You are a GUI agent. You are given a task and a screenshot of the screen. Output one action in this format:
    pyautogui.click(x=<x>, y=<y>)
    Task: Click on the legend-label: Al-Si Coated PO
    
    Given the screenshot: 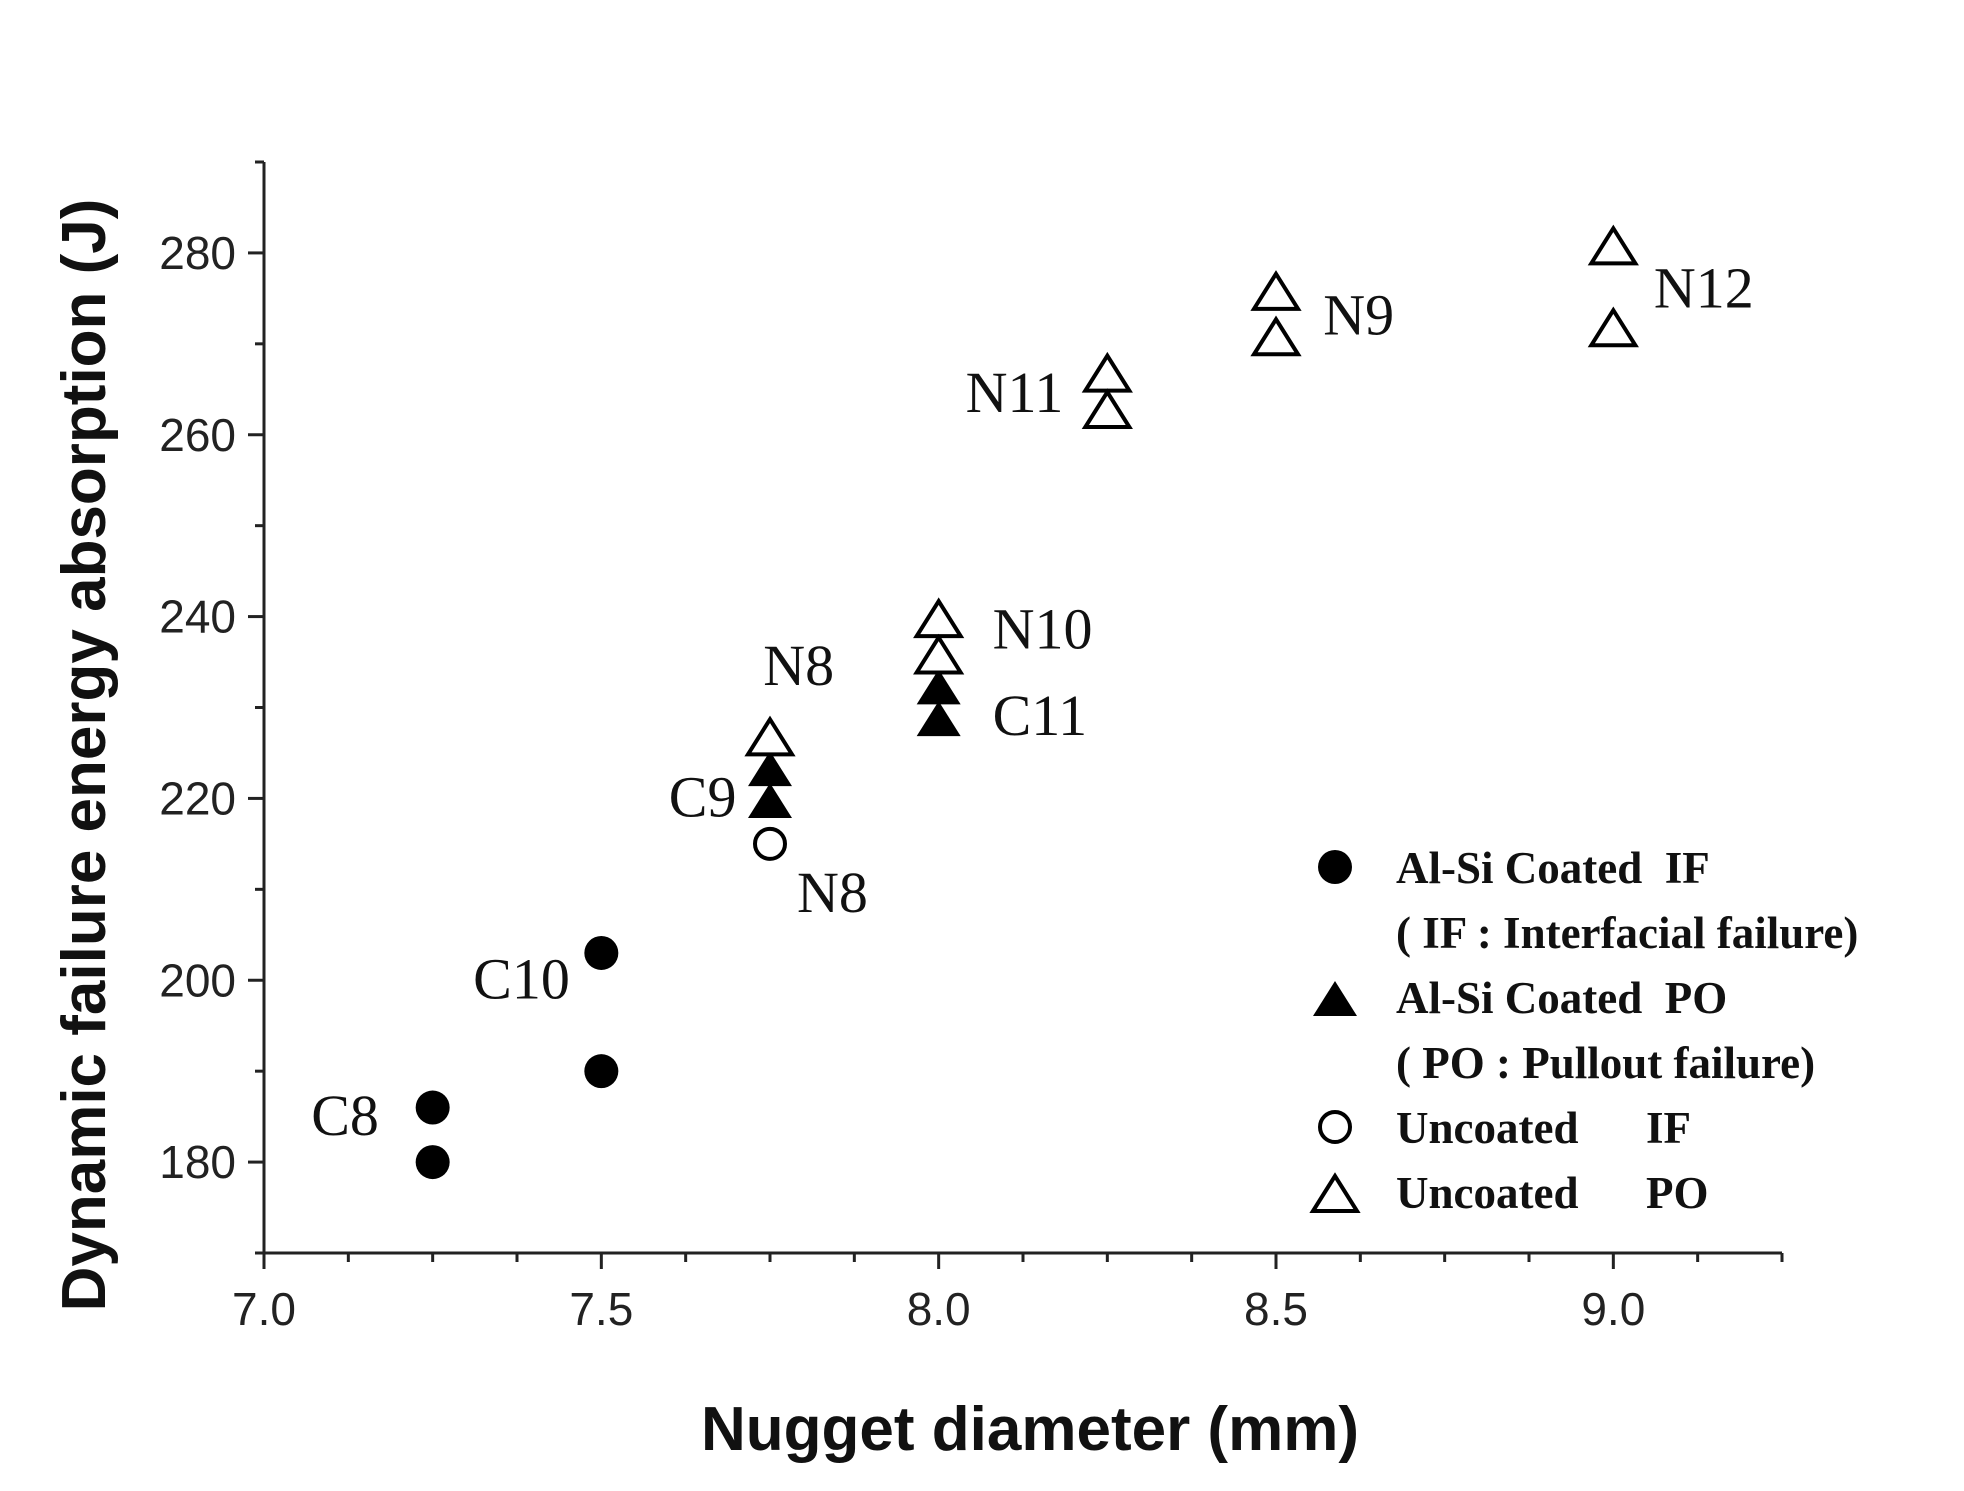 What is the action you would take?
    pyautogui.click(x=1561, y=998)
    